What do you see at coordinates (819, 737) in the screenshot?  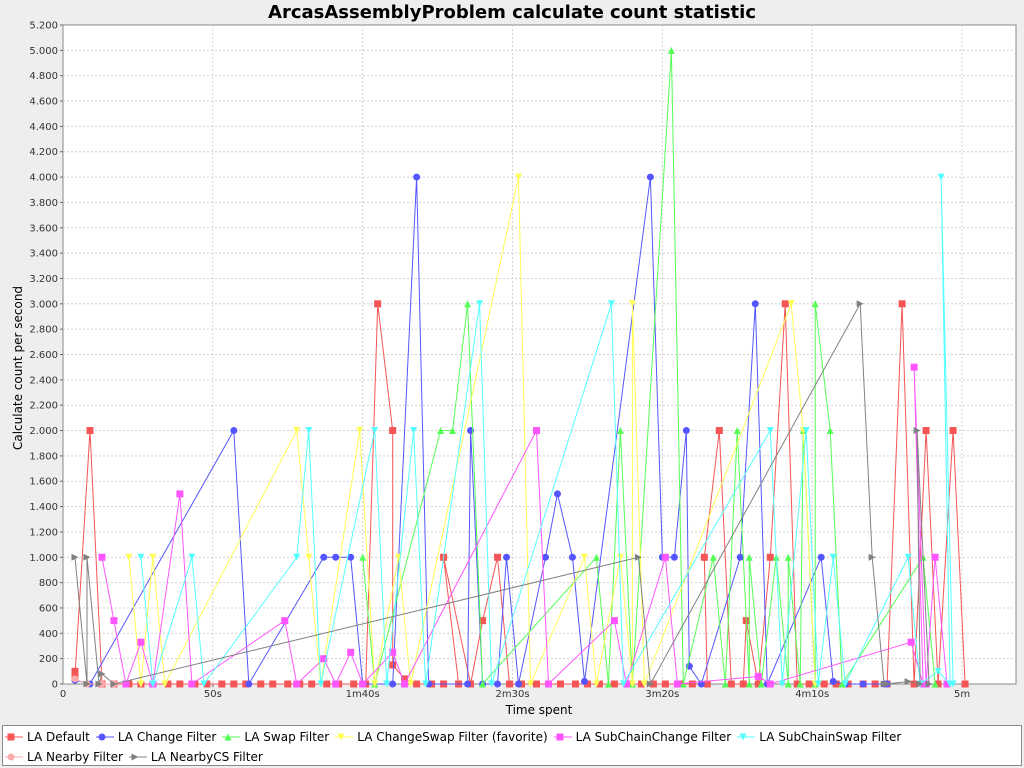 I see `legend-item: LA SubChainSwap Filter` at bounding box center [819, 737].